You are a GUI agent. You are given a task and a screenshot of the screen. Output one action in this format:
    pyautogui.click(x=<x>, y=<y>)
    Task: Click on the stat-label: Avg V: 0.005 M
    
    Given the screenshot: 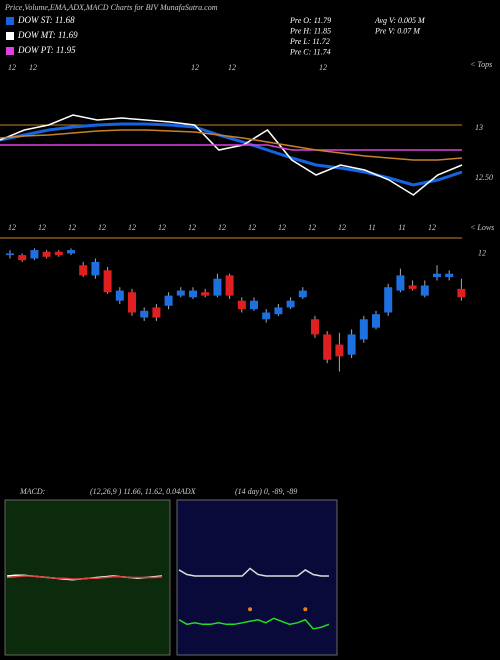 What is the action you would take?
    pyautogui.click(x=400, y=20)
    